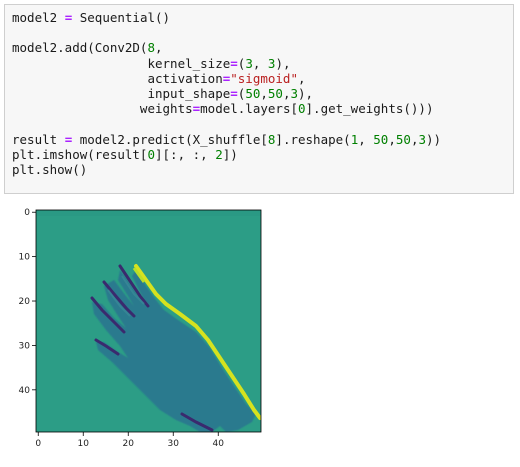 The image size is (520, 467). I want to click on code-token: kernel_size, so click(121, 63).